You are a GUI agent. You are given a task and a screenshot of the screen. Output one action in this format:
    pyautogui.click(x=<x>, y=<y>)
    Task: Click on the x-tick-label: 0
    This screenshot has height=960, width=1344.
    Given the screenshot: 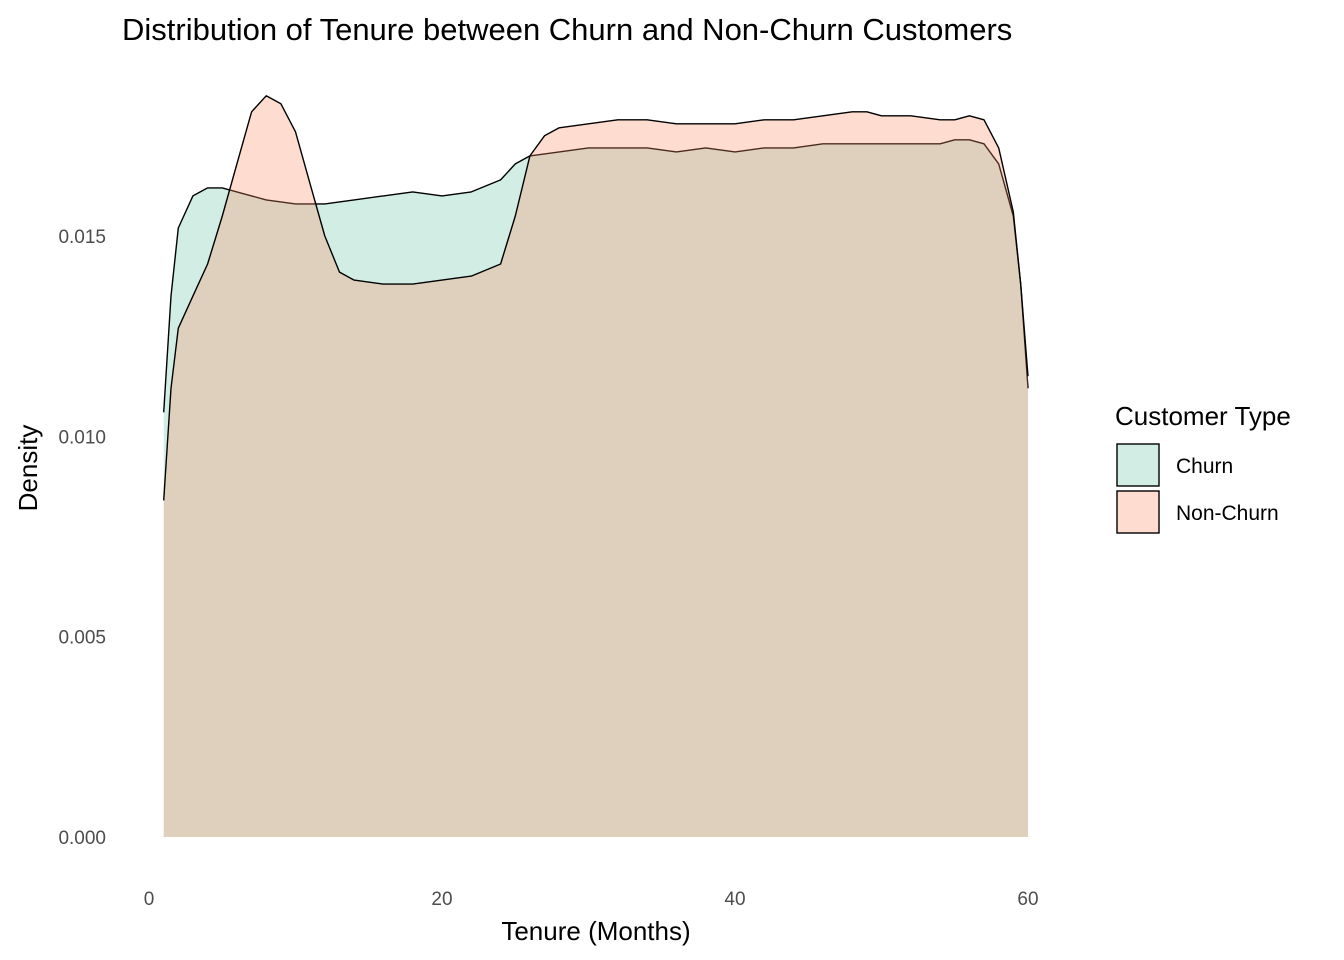 What is the action you would take?
    pyautogui.click(x=149, y=899)
    